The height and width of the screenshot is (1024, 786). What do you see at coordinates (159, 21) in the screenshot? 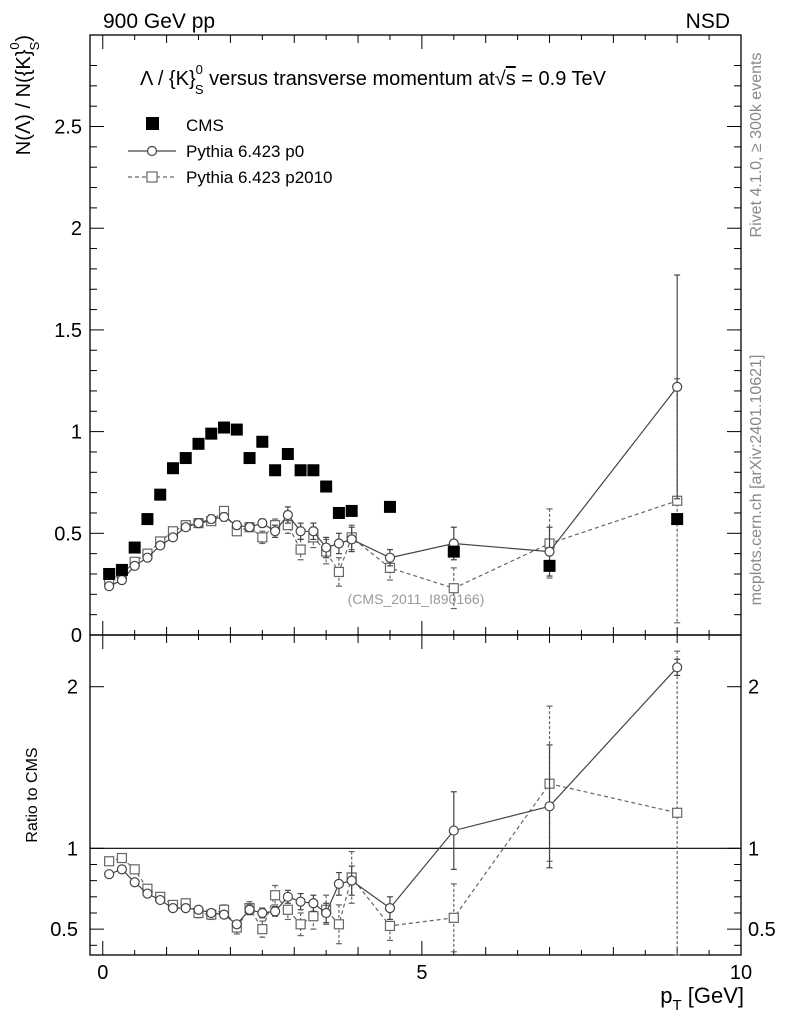
I see `header-energy-label: 900 GeV pp` at bounding box center [159, 21].